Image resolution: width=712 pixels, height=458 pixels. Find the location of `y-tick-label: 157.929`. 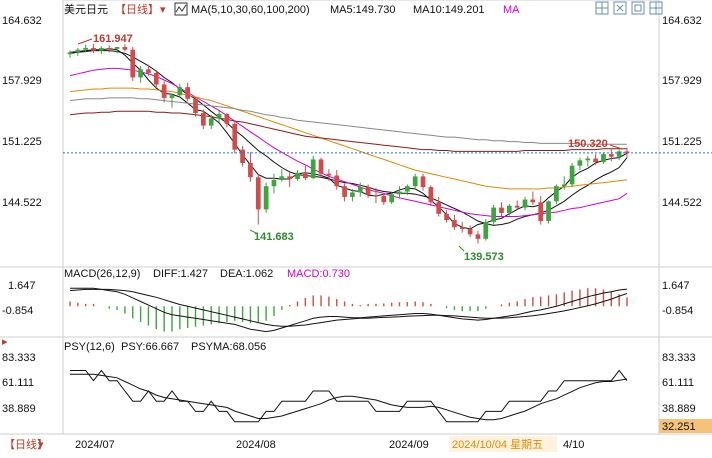

y-tick-label: 157.929 is located at coordinates (22, 81).